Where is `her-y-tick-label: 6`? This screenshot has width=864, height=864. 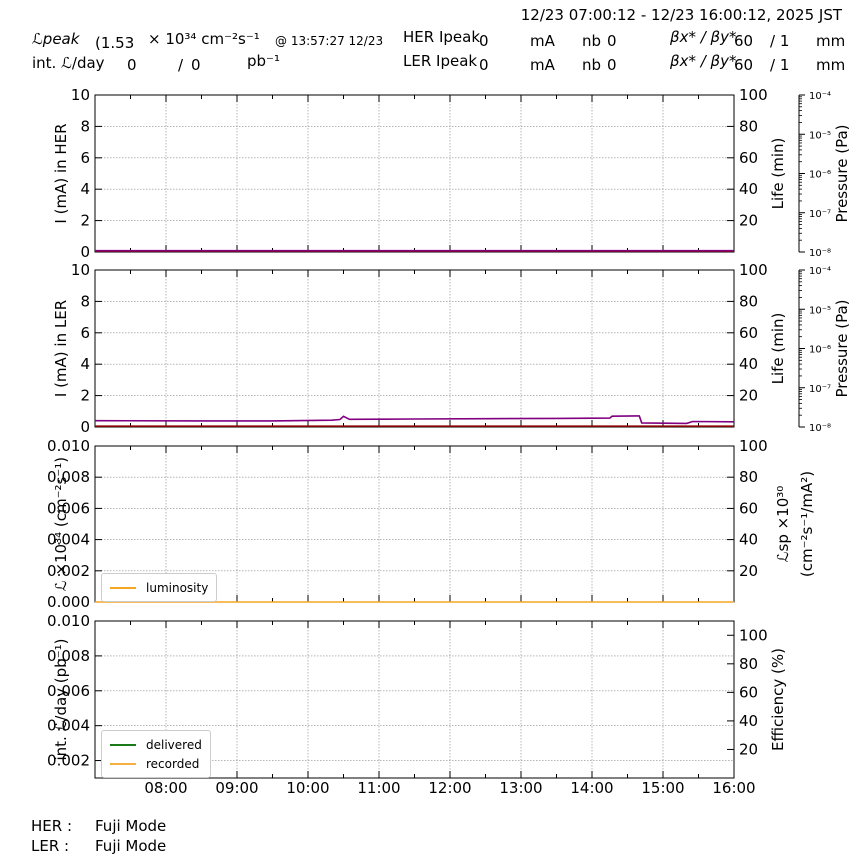
her-y-tick-label: 6 is located at coordinates (85, 158).